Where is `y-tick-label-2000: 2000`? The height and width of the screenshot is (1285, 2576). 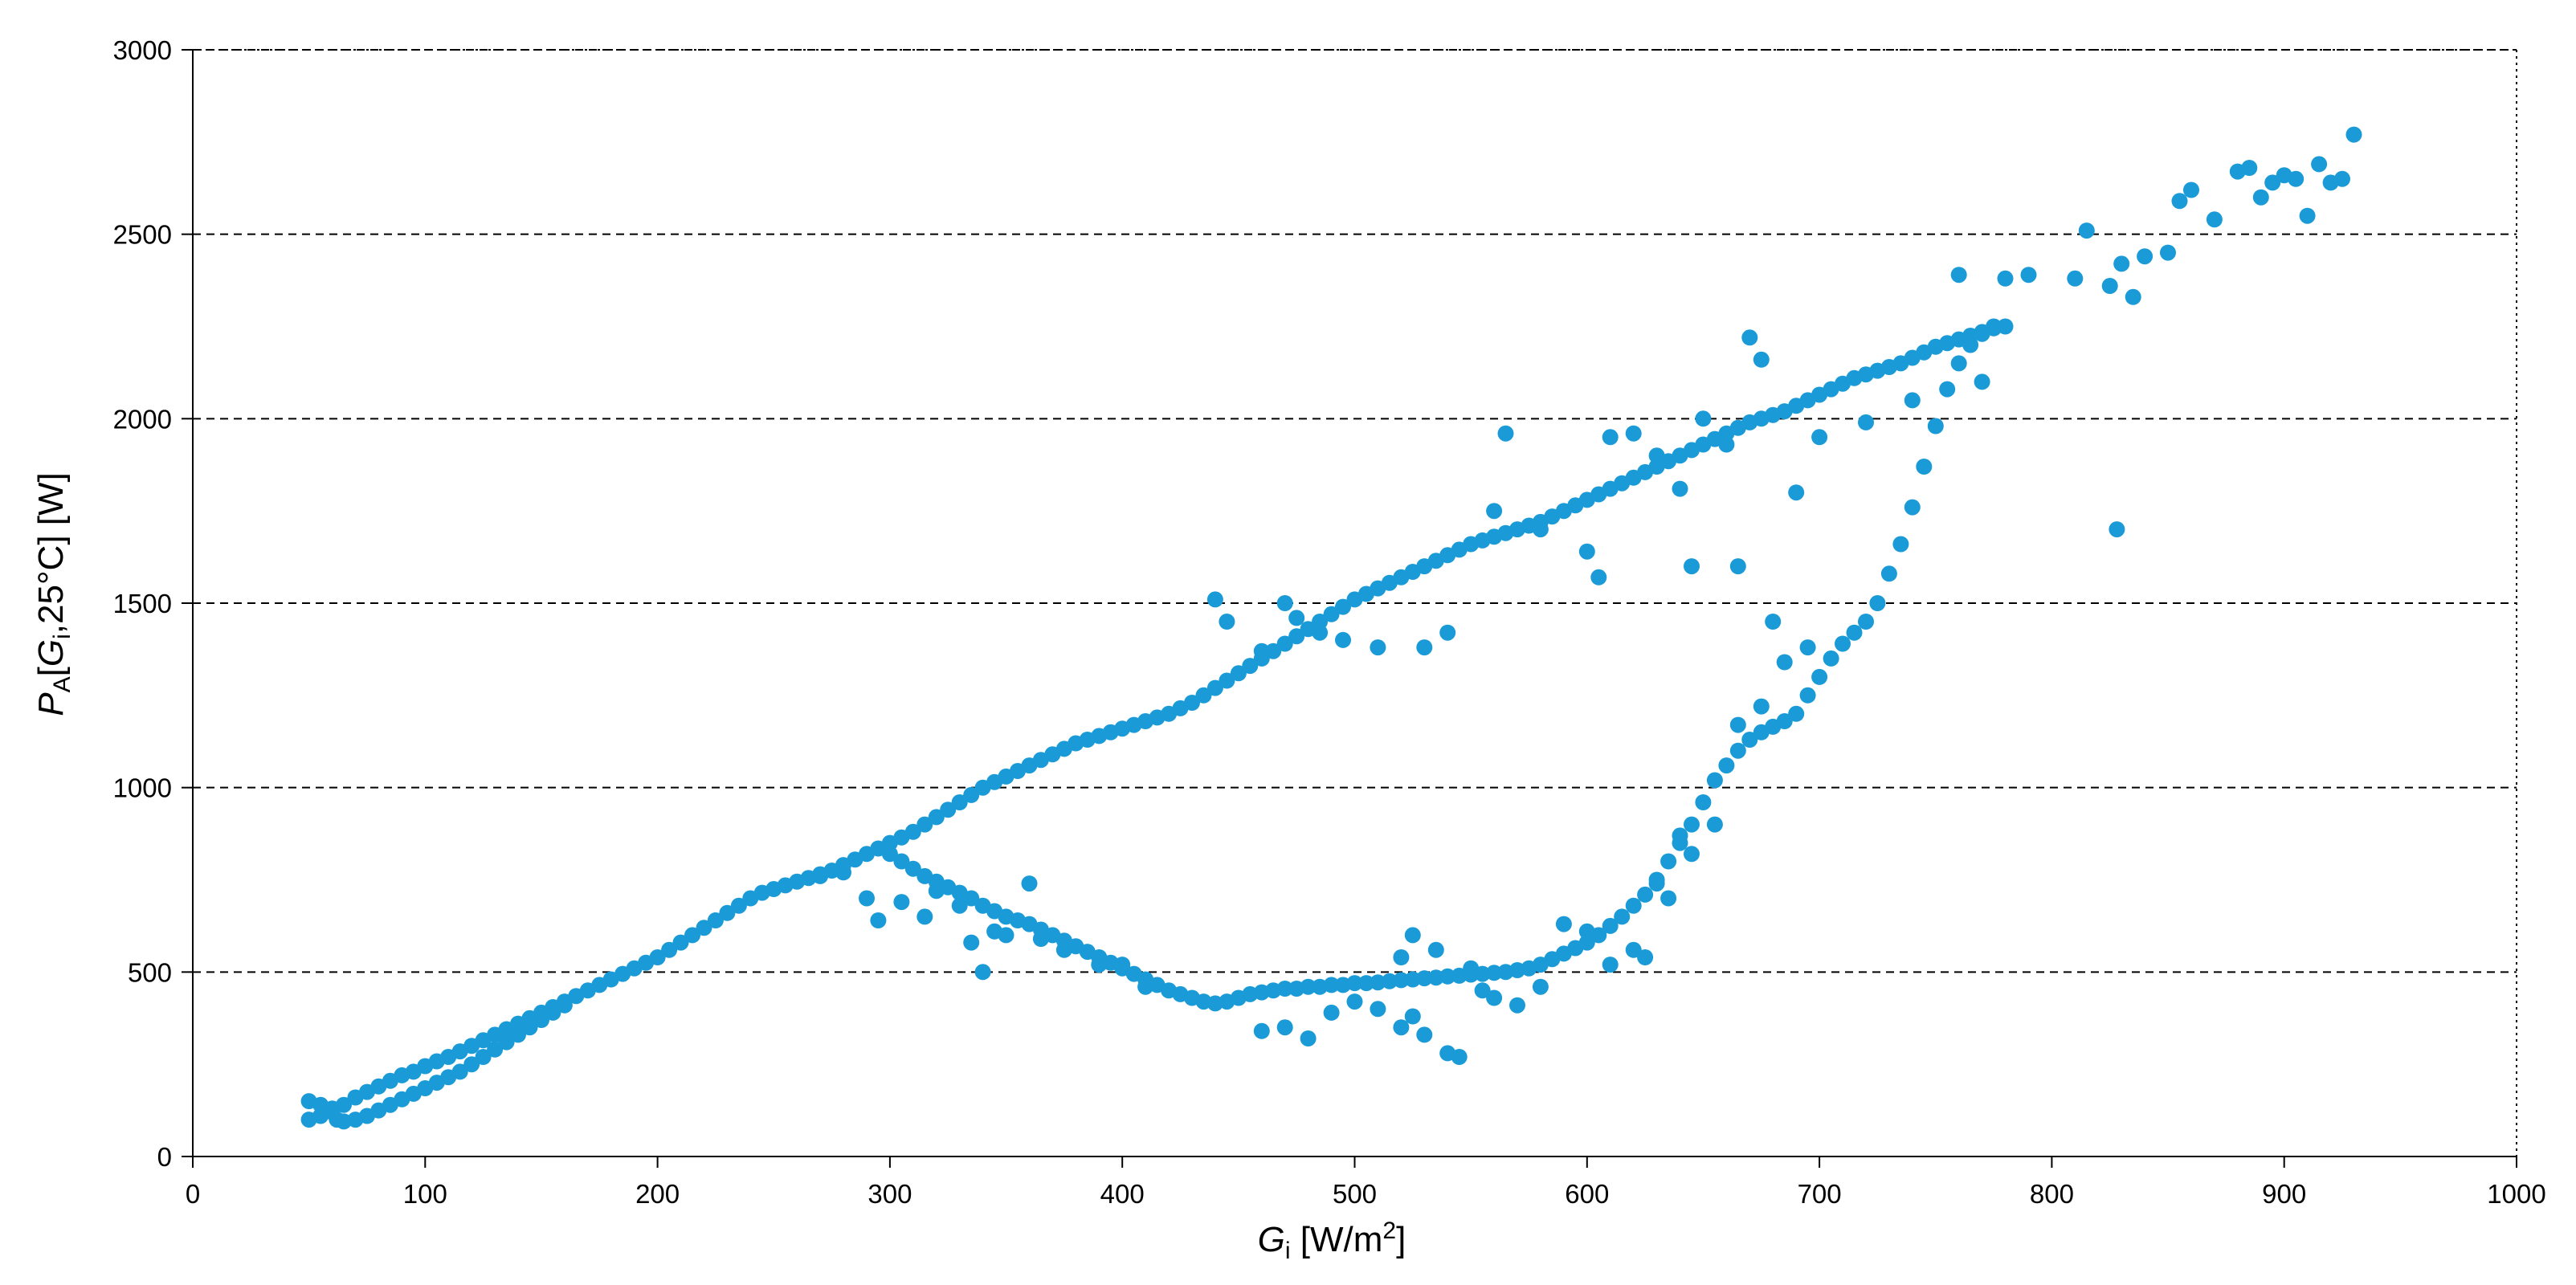
y-tick-label-2000: 2000 is located at coordinates (142, 419).